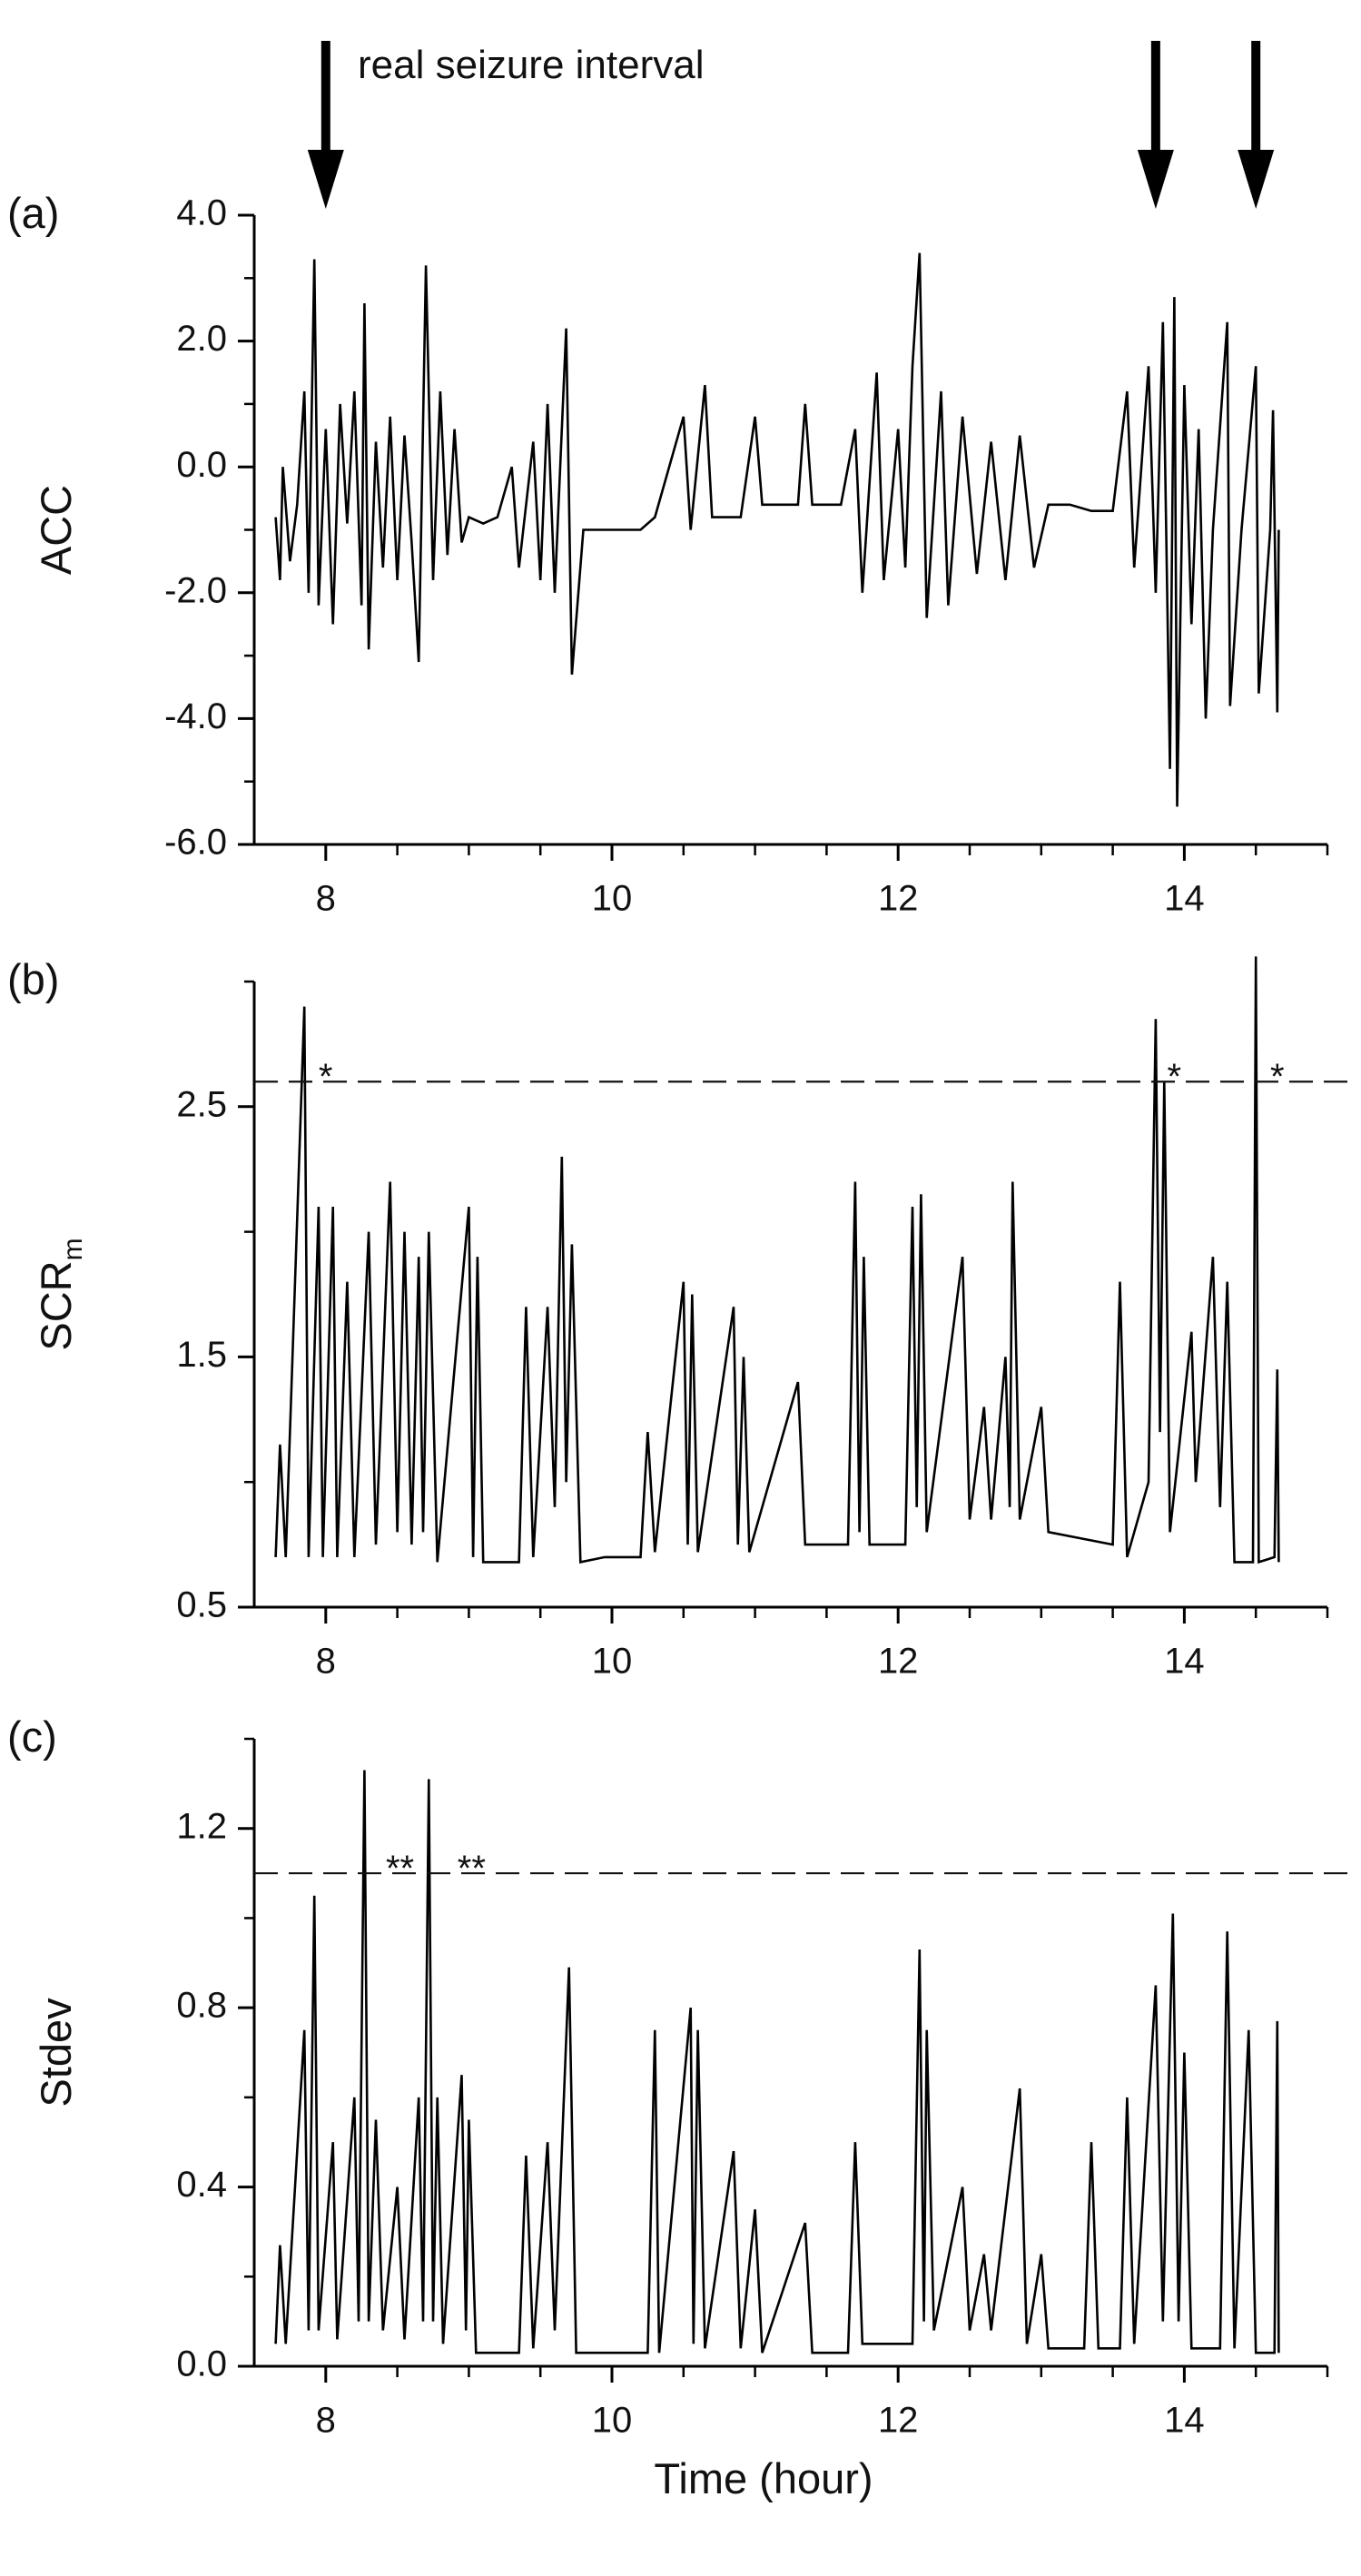 The width and height of the screenshot is (1361, 2576). I want to click on y-label-text: ACC, so click(56, 530).